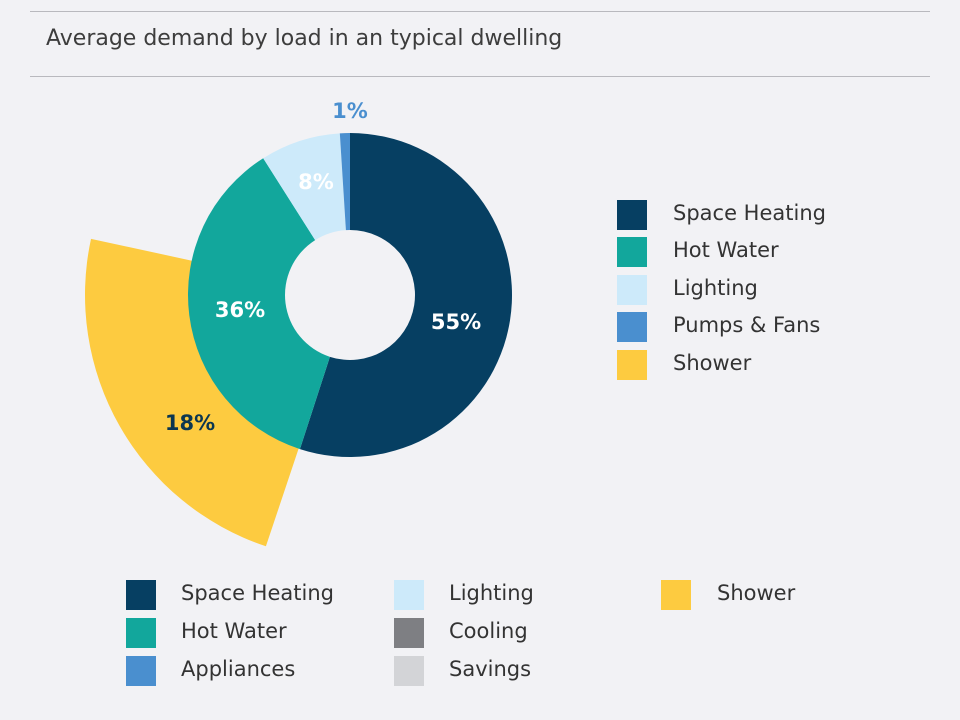 This screenshot has height=720, width=960. Describe the element at coordinates (488, 631) in the screenshot. I see `legend-label: Cooling` at that location.